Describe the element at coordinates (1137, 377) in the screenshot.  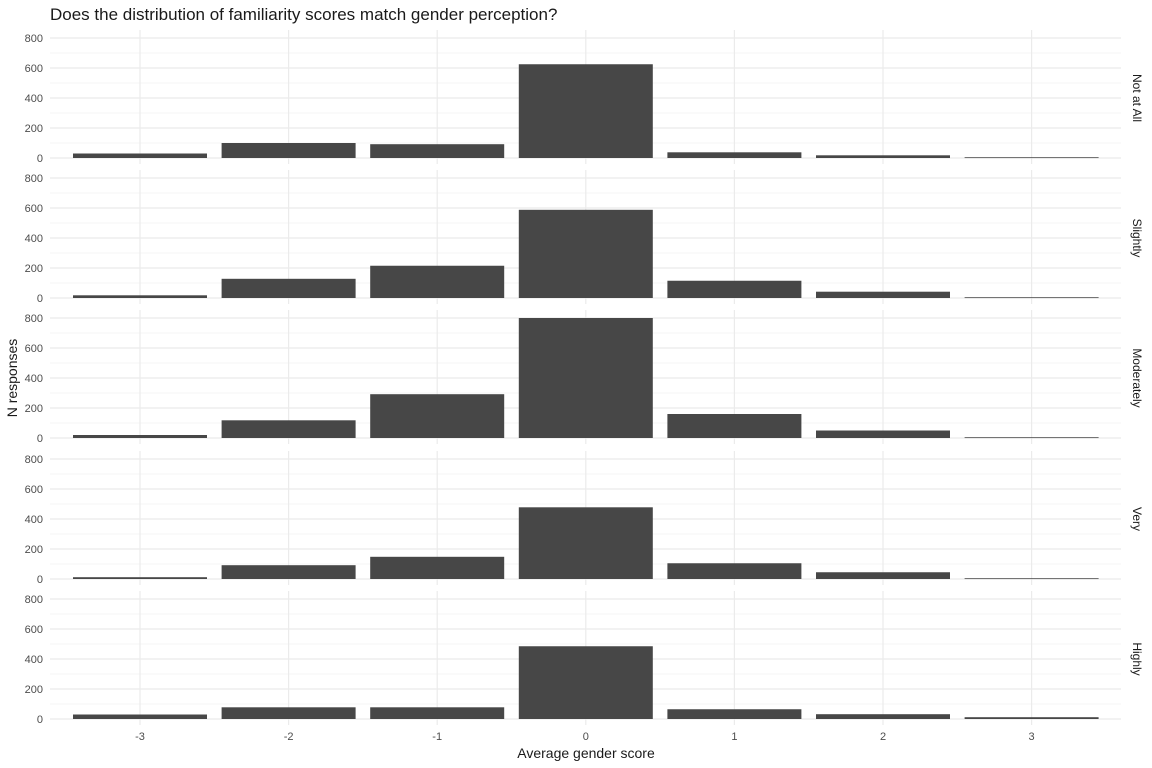
I see `facet-strip-label: Moderately` at that location.